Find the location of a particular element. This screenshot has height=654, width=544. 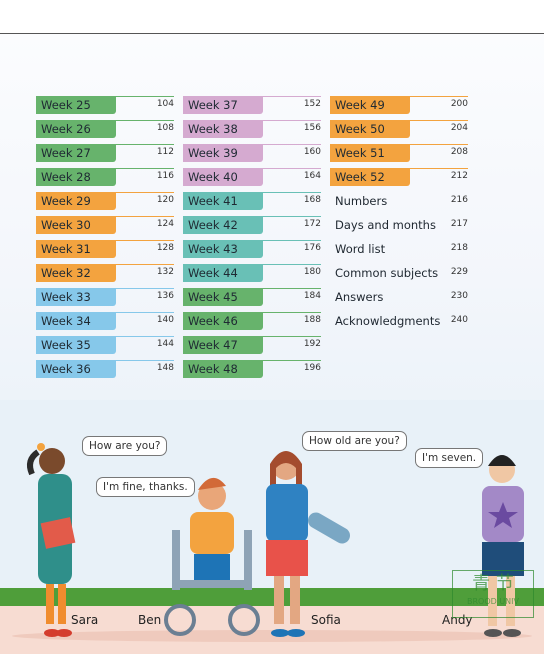

entry-label: Week 41 is located at coordinates (223, 201).